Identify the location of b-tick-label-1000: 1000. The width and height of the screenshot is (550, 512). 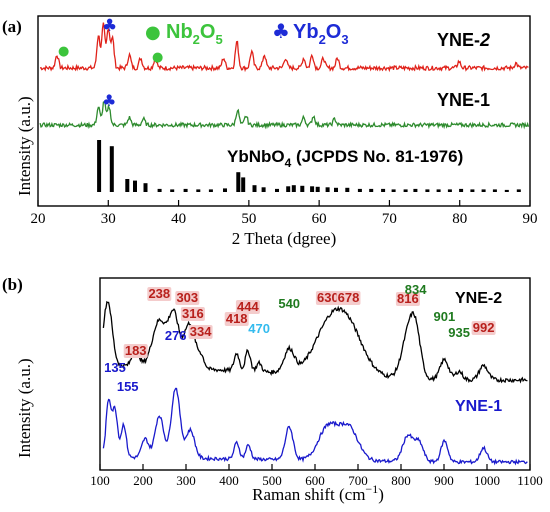
(487, 480).